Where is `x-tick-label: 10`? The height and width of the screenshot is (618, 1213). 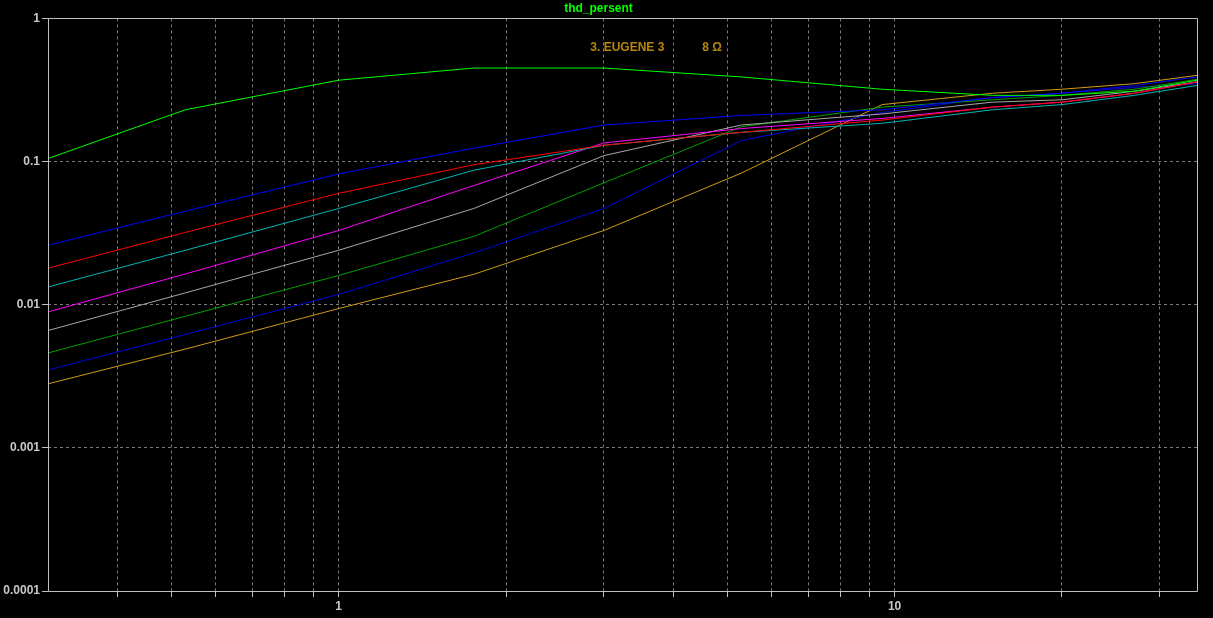
x-tick-label: 10 is located at coordinates (894, 605).